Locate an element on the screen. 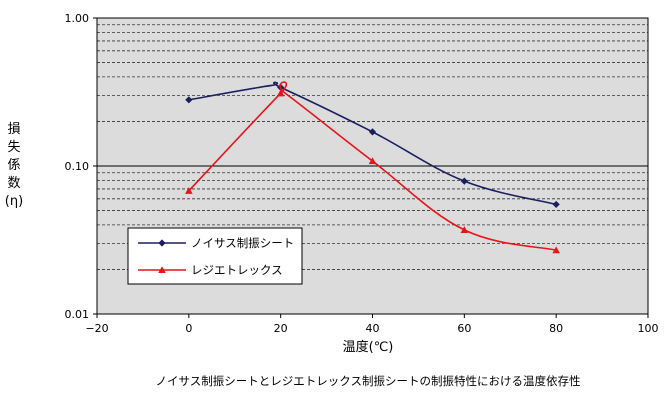 The image size is (672, 402). x-axis: −20 0 20 40 60 80 100 is located at coordinates (372, 324).